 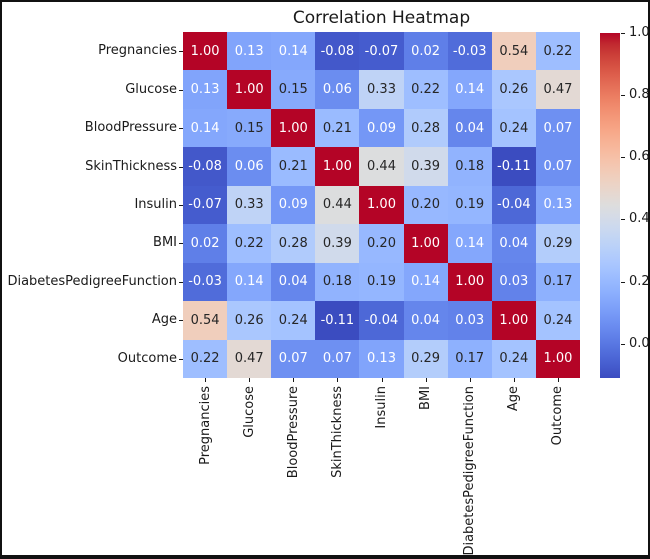 What do you see at coordinates (147, 358) in the screenshot?
I see `y-axis-label: Outcome` at bounding box center [147, 358].